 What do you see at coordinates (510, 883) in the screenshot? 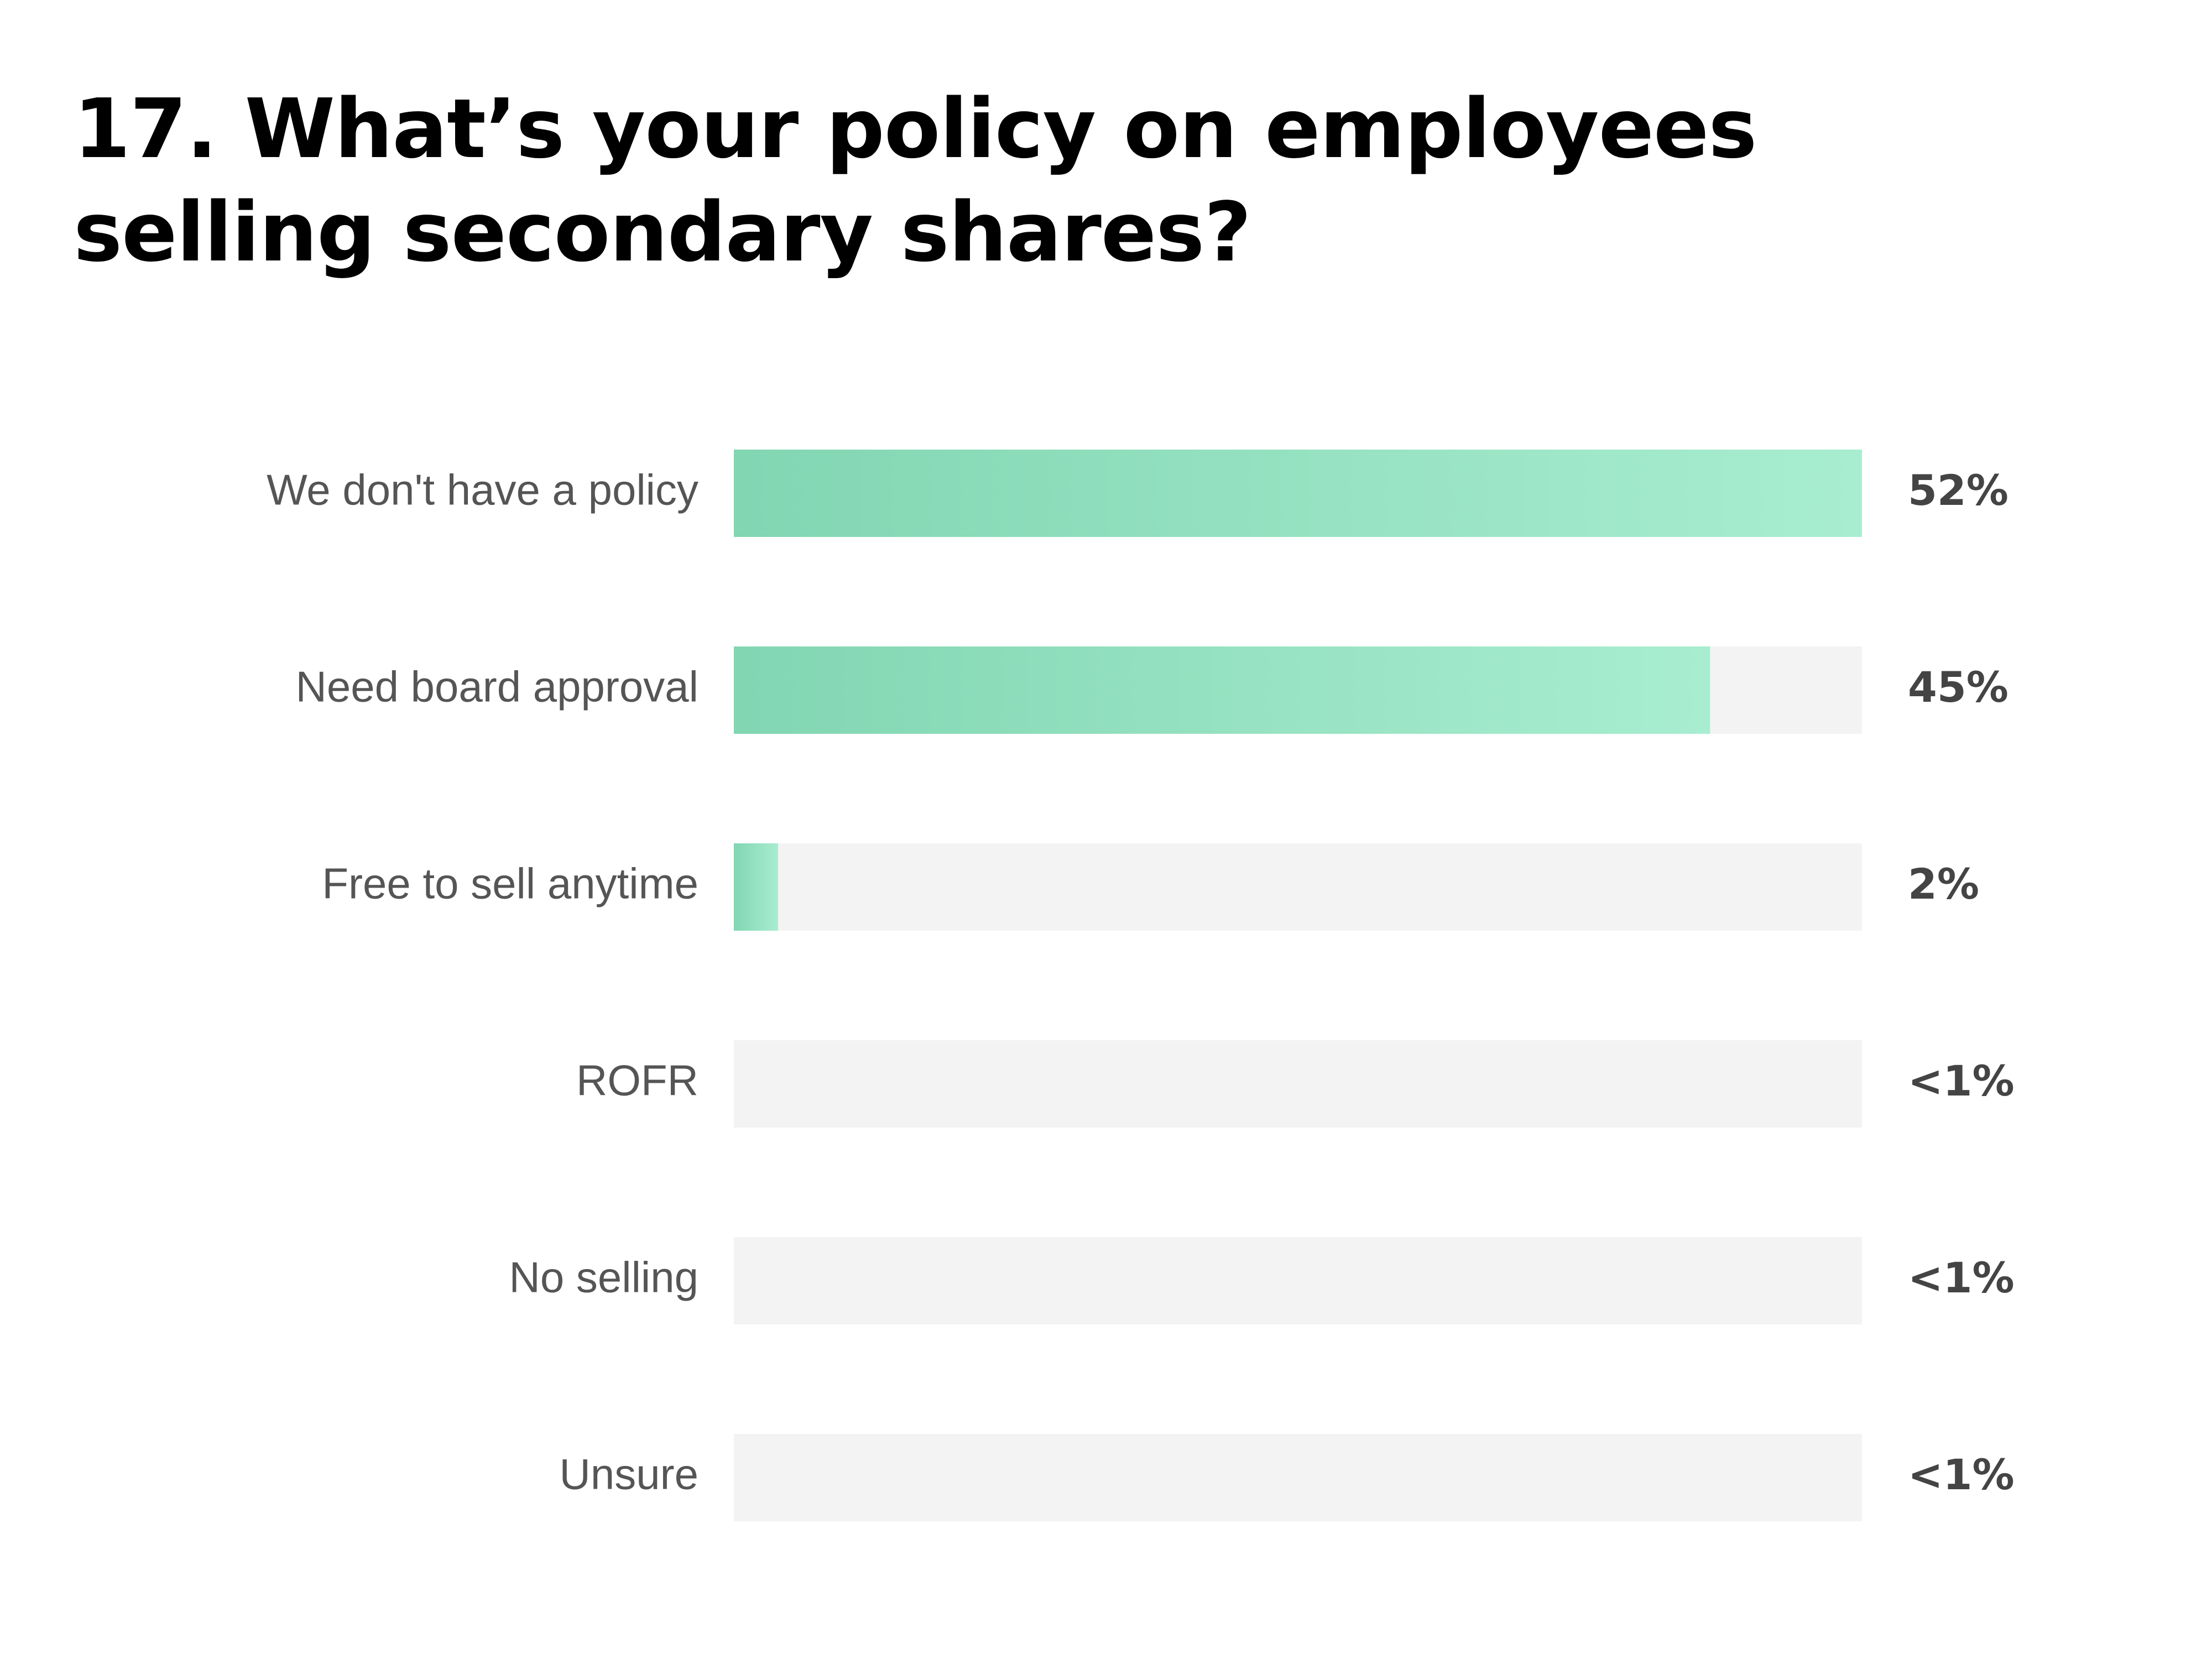
I see `category-label: Free to sell anytime` at bounding box center [510, 883].